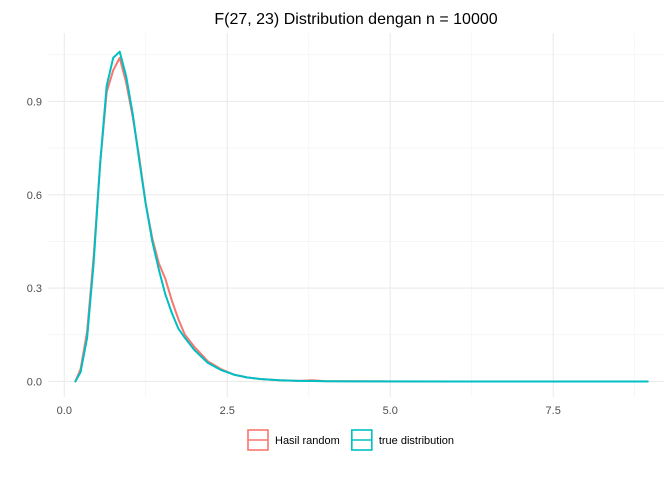 The image size is (672, 480). Describe the element at coordinates (64, 411) in the screenshot. I see `x-tick-label: 0.0` at that location.